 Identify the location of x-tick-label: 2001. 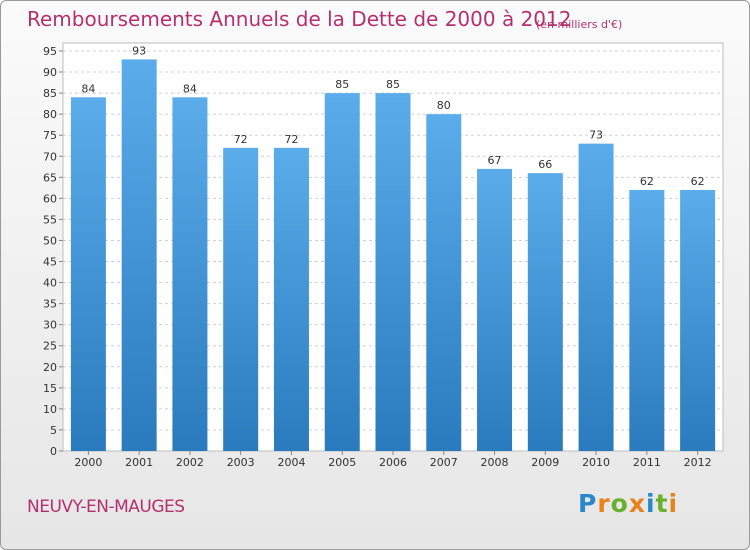
(139, 462).